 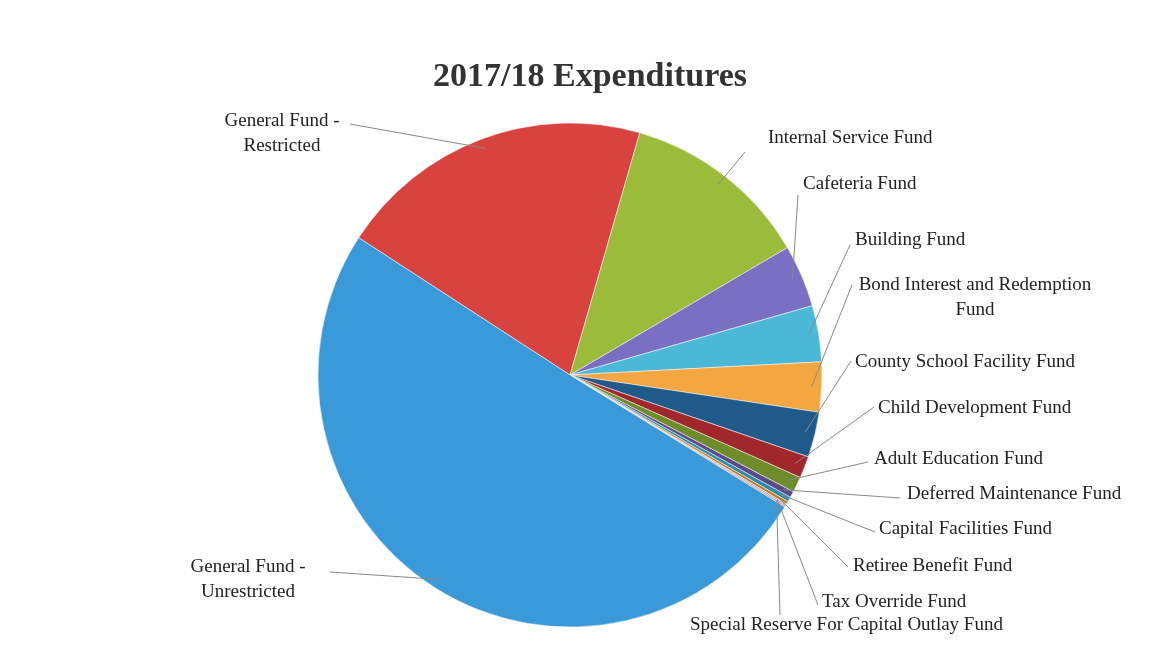 What do you see at coordinates (975, 296) in the screenshot?
I see `slice-label: Bond Interest and Redemption Fund` at bounding box center [975, 296].